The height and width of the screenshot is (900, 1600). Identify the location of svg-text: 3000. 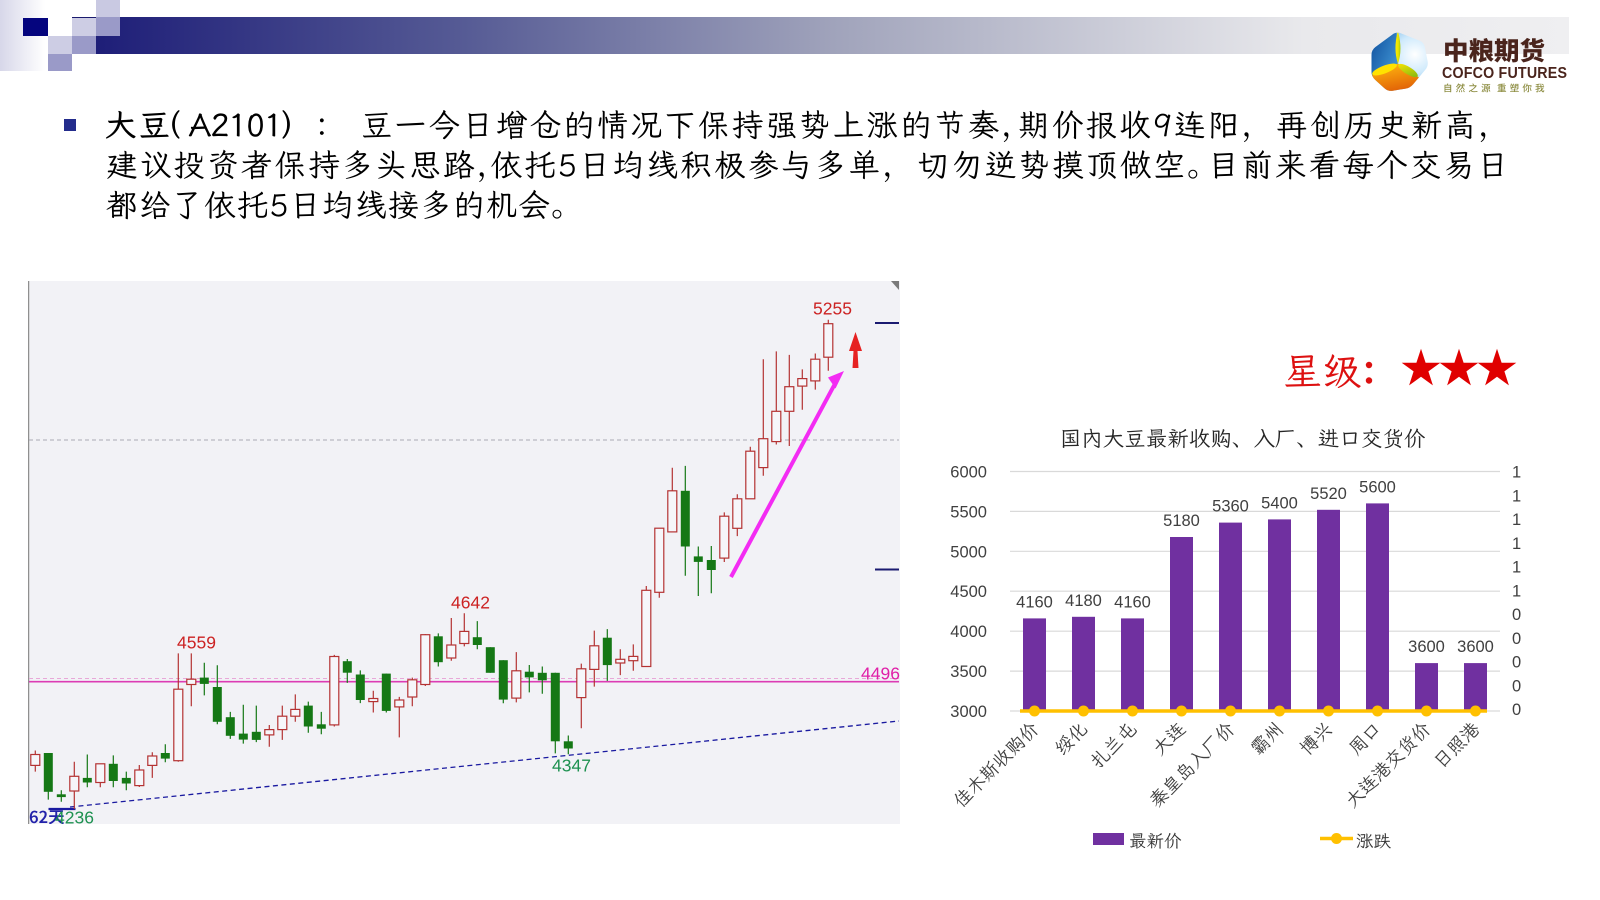
(968, 712).